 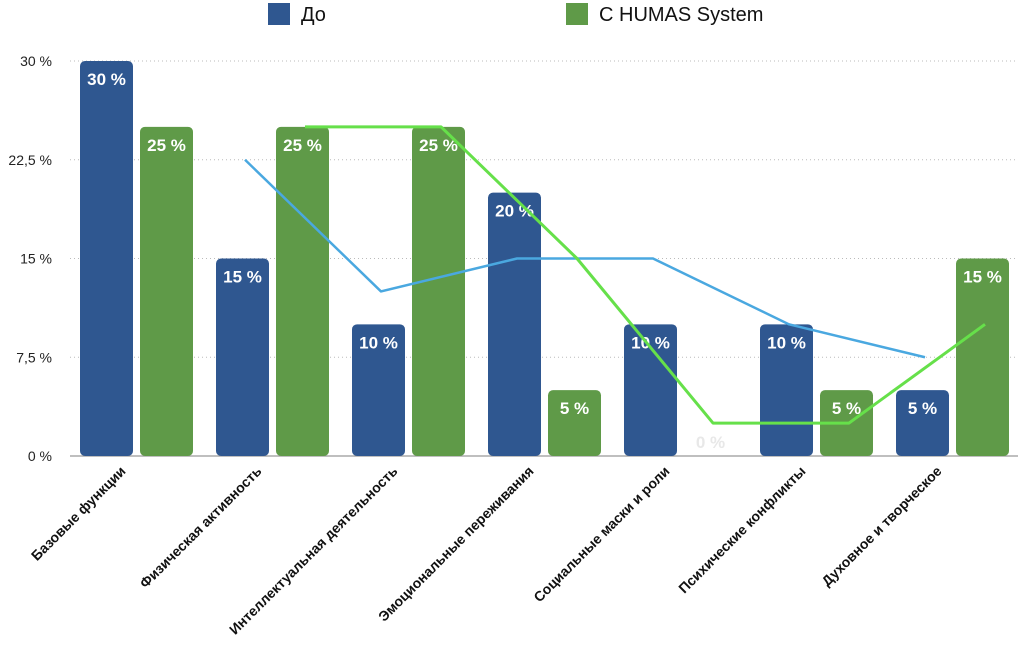 What do you see at coordinates (313, 550) in the screenshot?
I see `category-label: Интеллектуальная деятельность` at bounding box center [313, 550].